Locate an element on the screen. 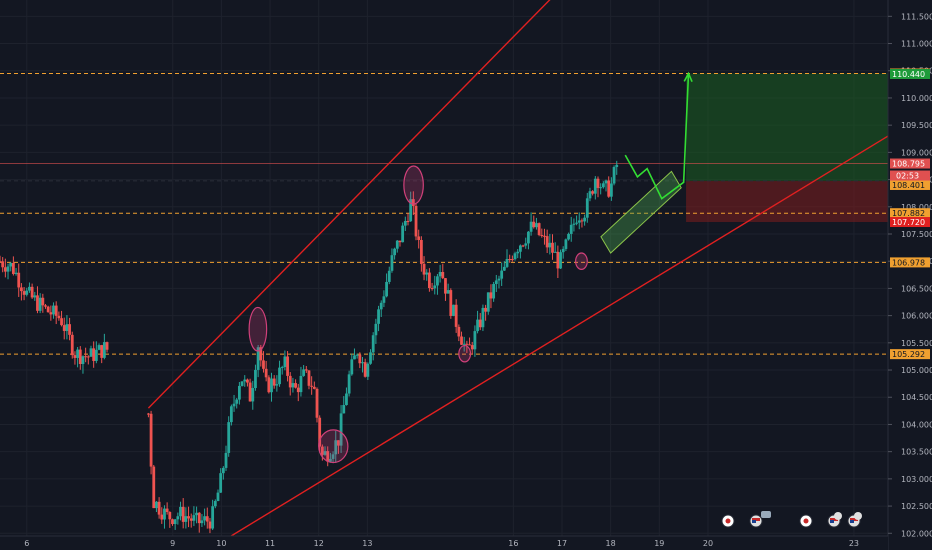 The image size is (932, 550). time-tick-label: 13 is located at coordinates (367, 543).